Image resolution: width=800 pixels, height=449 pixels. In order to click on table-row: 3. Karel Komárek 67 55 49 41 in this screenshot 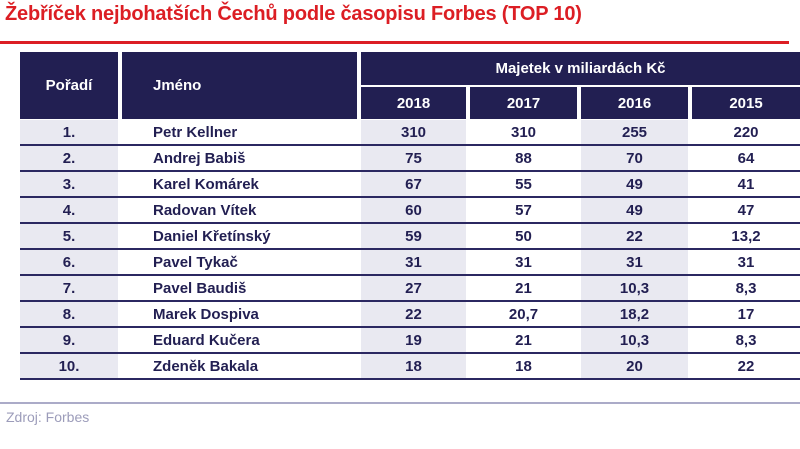, I will do `click(410, 185)`.